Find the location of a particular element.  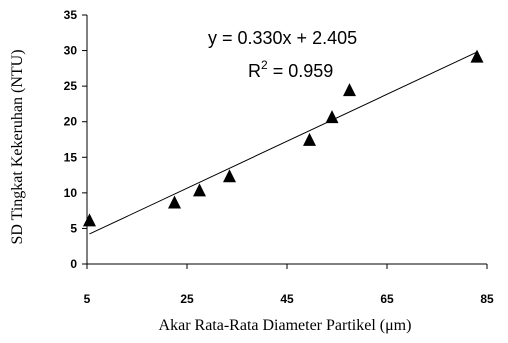

y-tick-label: 5 is located at coordinates (73, 228).